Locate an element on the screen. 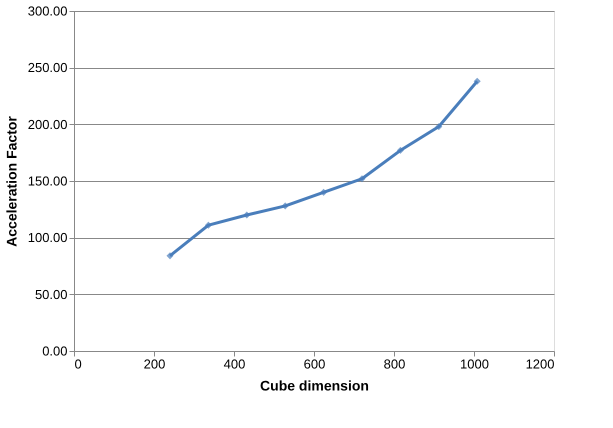  y-axis-title: Acceleration Factor is located at coordinates (12, 181).